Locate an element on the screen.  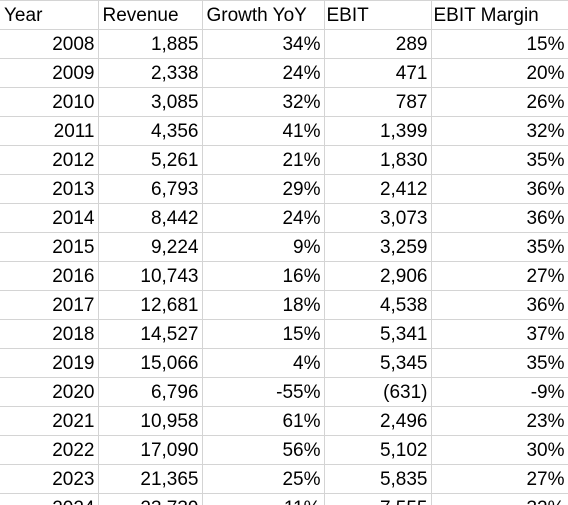
table-row: 2014 8,442 24% 3,073 36% is located at coordinates (284, 218).